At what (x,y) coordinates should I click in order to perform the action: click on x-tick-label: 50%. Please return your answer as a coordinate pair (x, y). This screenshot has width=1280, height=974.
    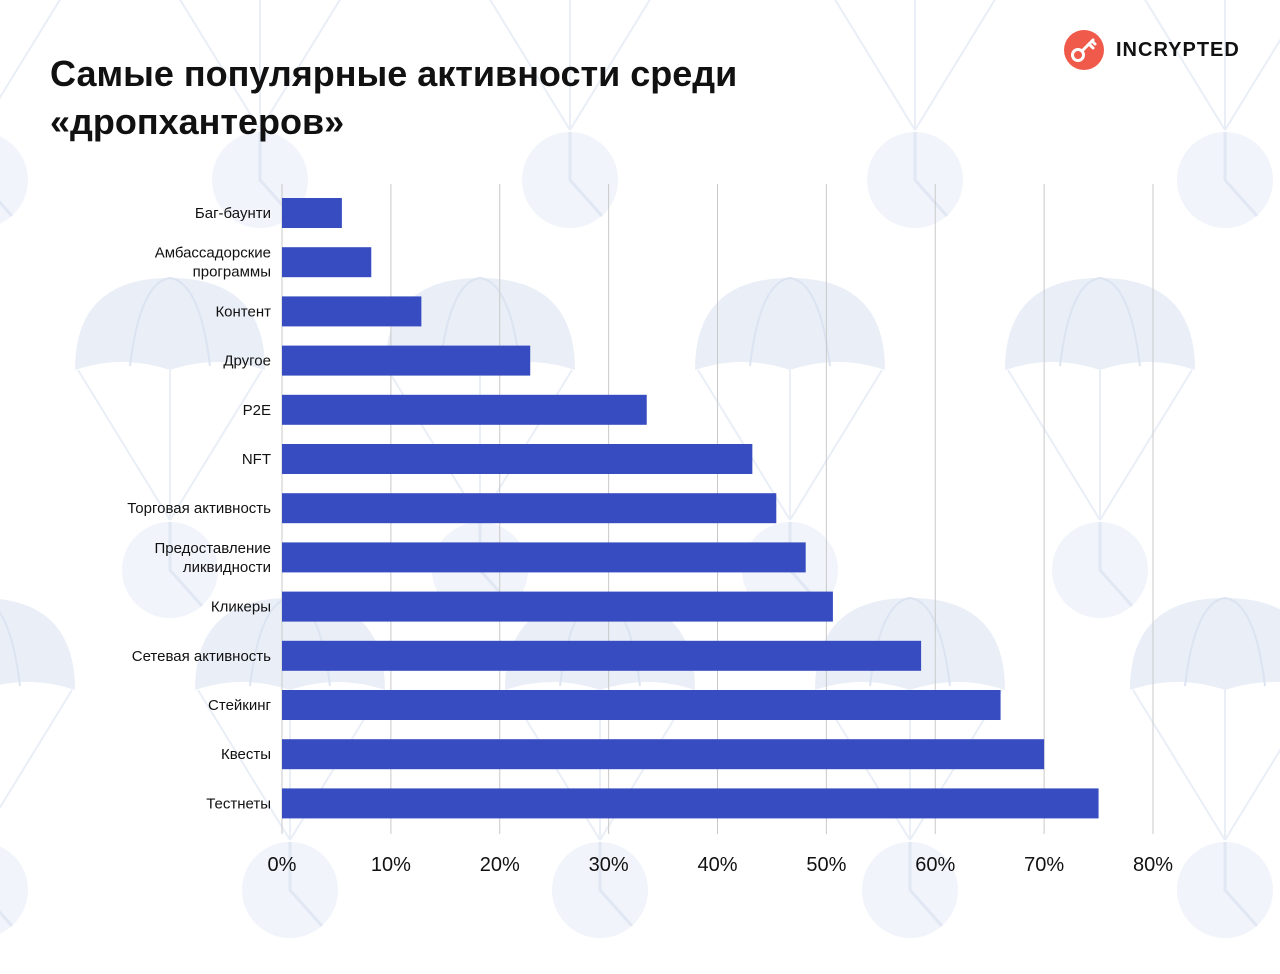
    Looking at the image, I should click on (826, 865).